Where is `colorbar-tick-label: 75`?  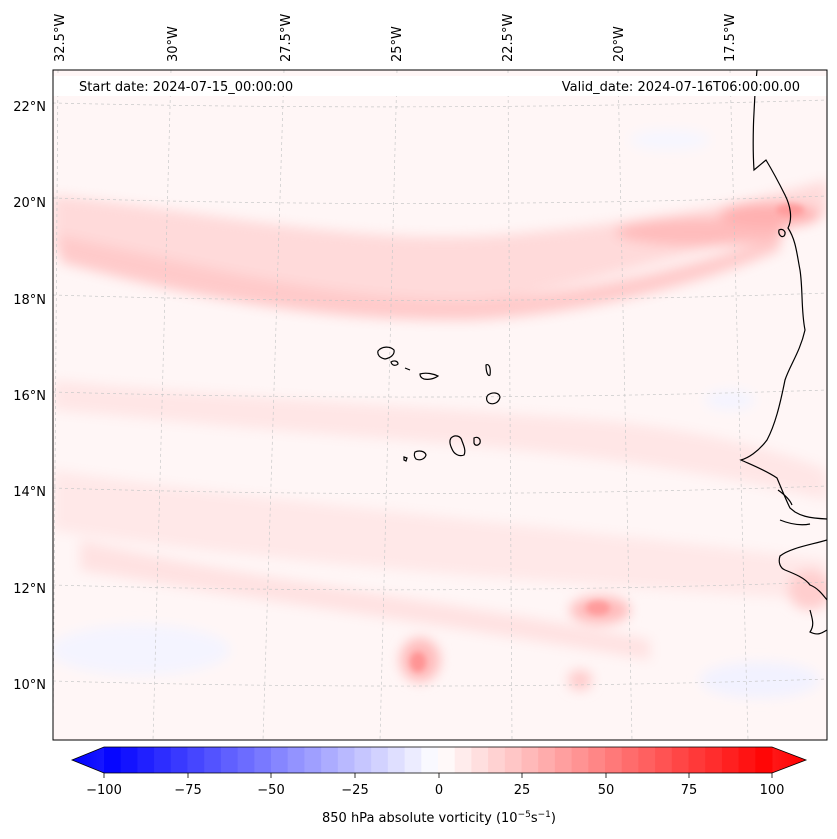
colorbar-tick-label: 75 is located at coordinates (689, 790).